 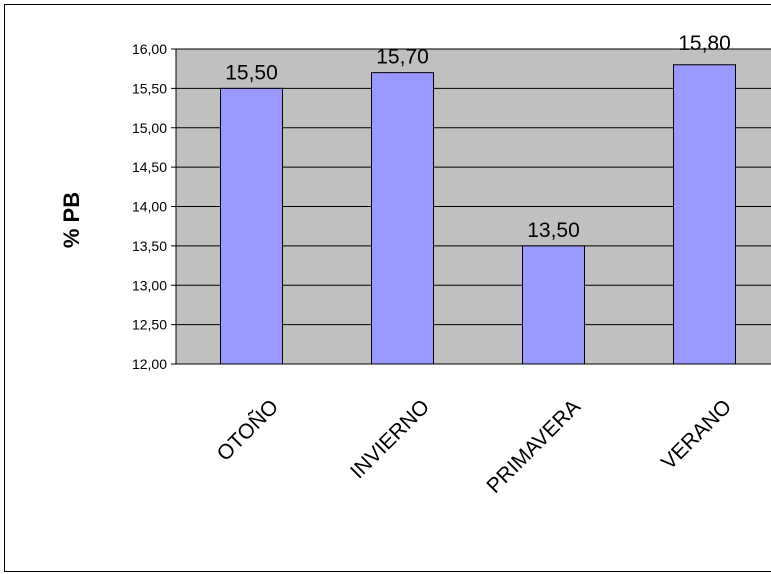 What do you see at coordinates (533, 446) in the screenshot?
I see `category-label: PRIMAVERA` at bounding box center [533, 446].